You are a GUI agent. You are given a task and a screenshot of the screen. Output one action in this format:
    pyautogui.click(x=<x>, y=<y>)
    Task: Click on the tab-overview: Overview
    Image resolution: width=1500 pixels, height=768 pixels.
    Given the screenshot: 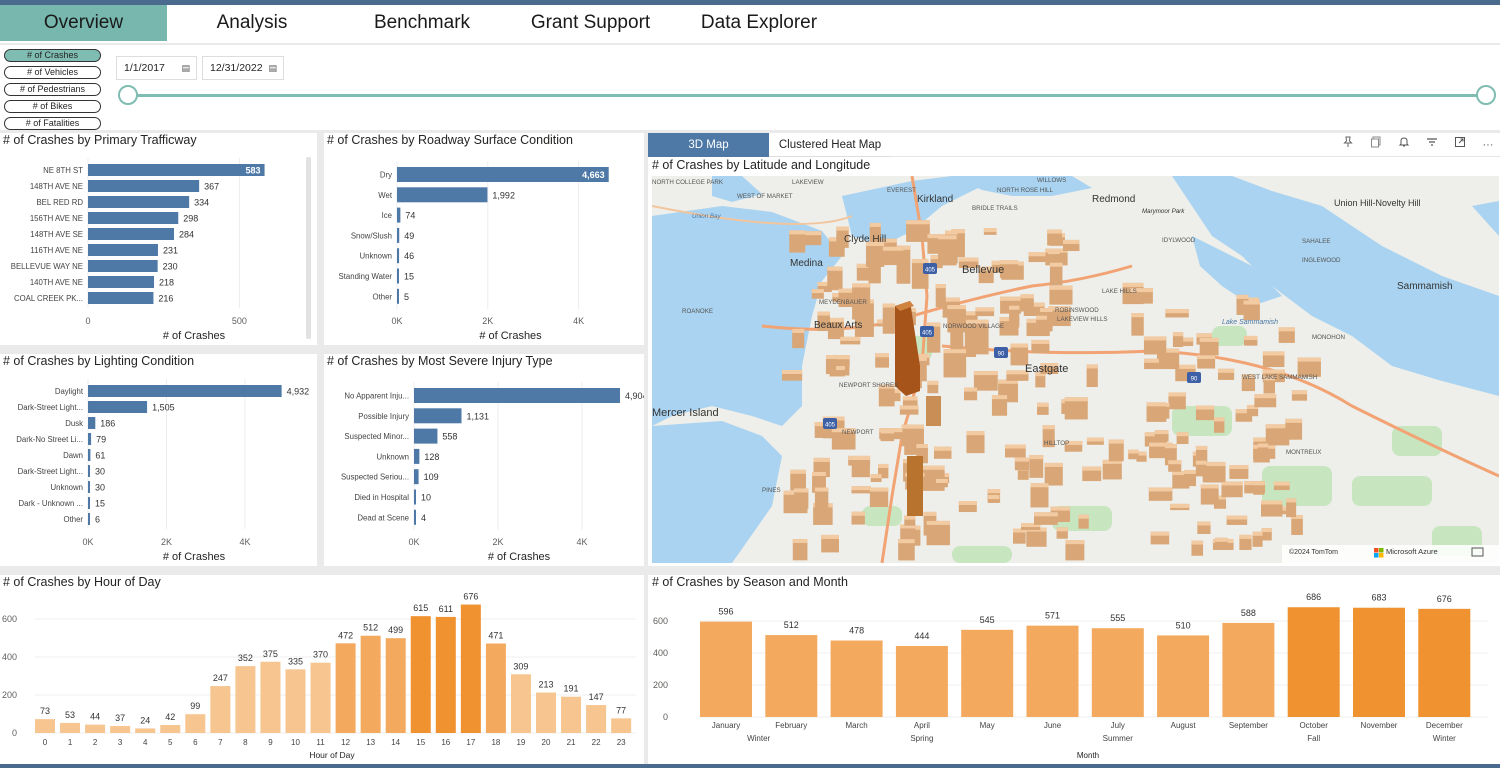 What is the action you would take?
    pyautogui.click(x=83, y=23)
    